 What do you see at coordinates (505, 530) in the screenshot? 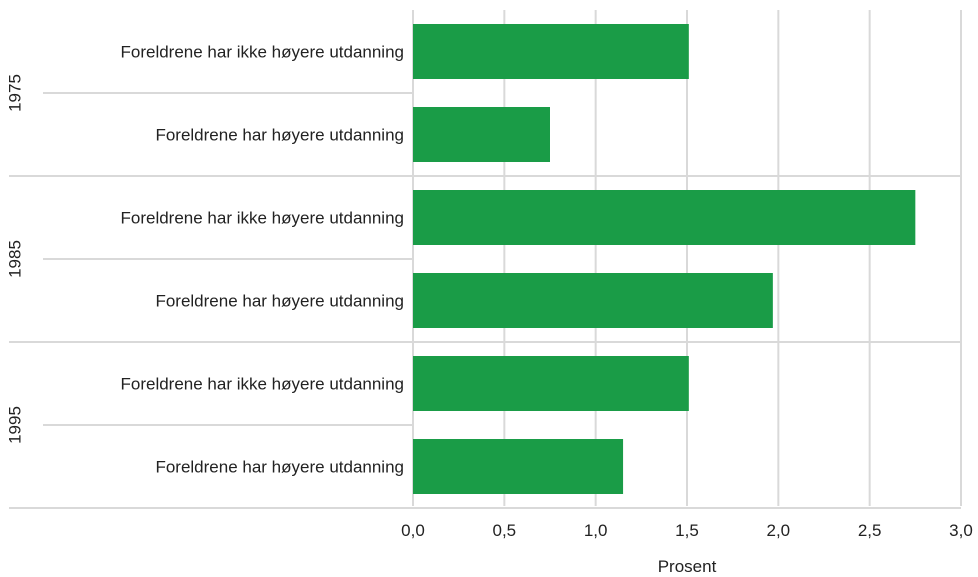
I see `x-tick-label: 0,5` at bounding box center [505, 530].